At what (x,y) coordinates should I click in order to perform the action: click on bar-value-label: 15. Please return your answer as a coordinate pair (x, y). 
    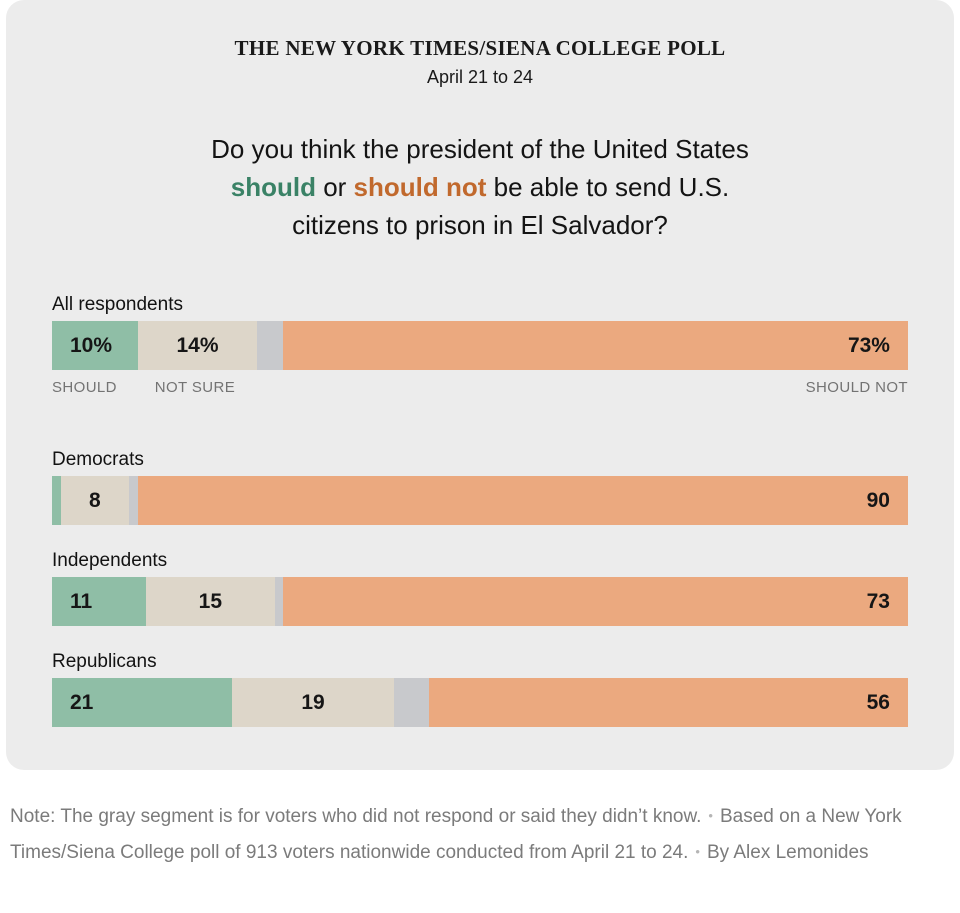
    Looking at the image, I should click on (210, 601).